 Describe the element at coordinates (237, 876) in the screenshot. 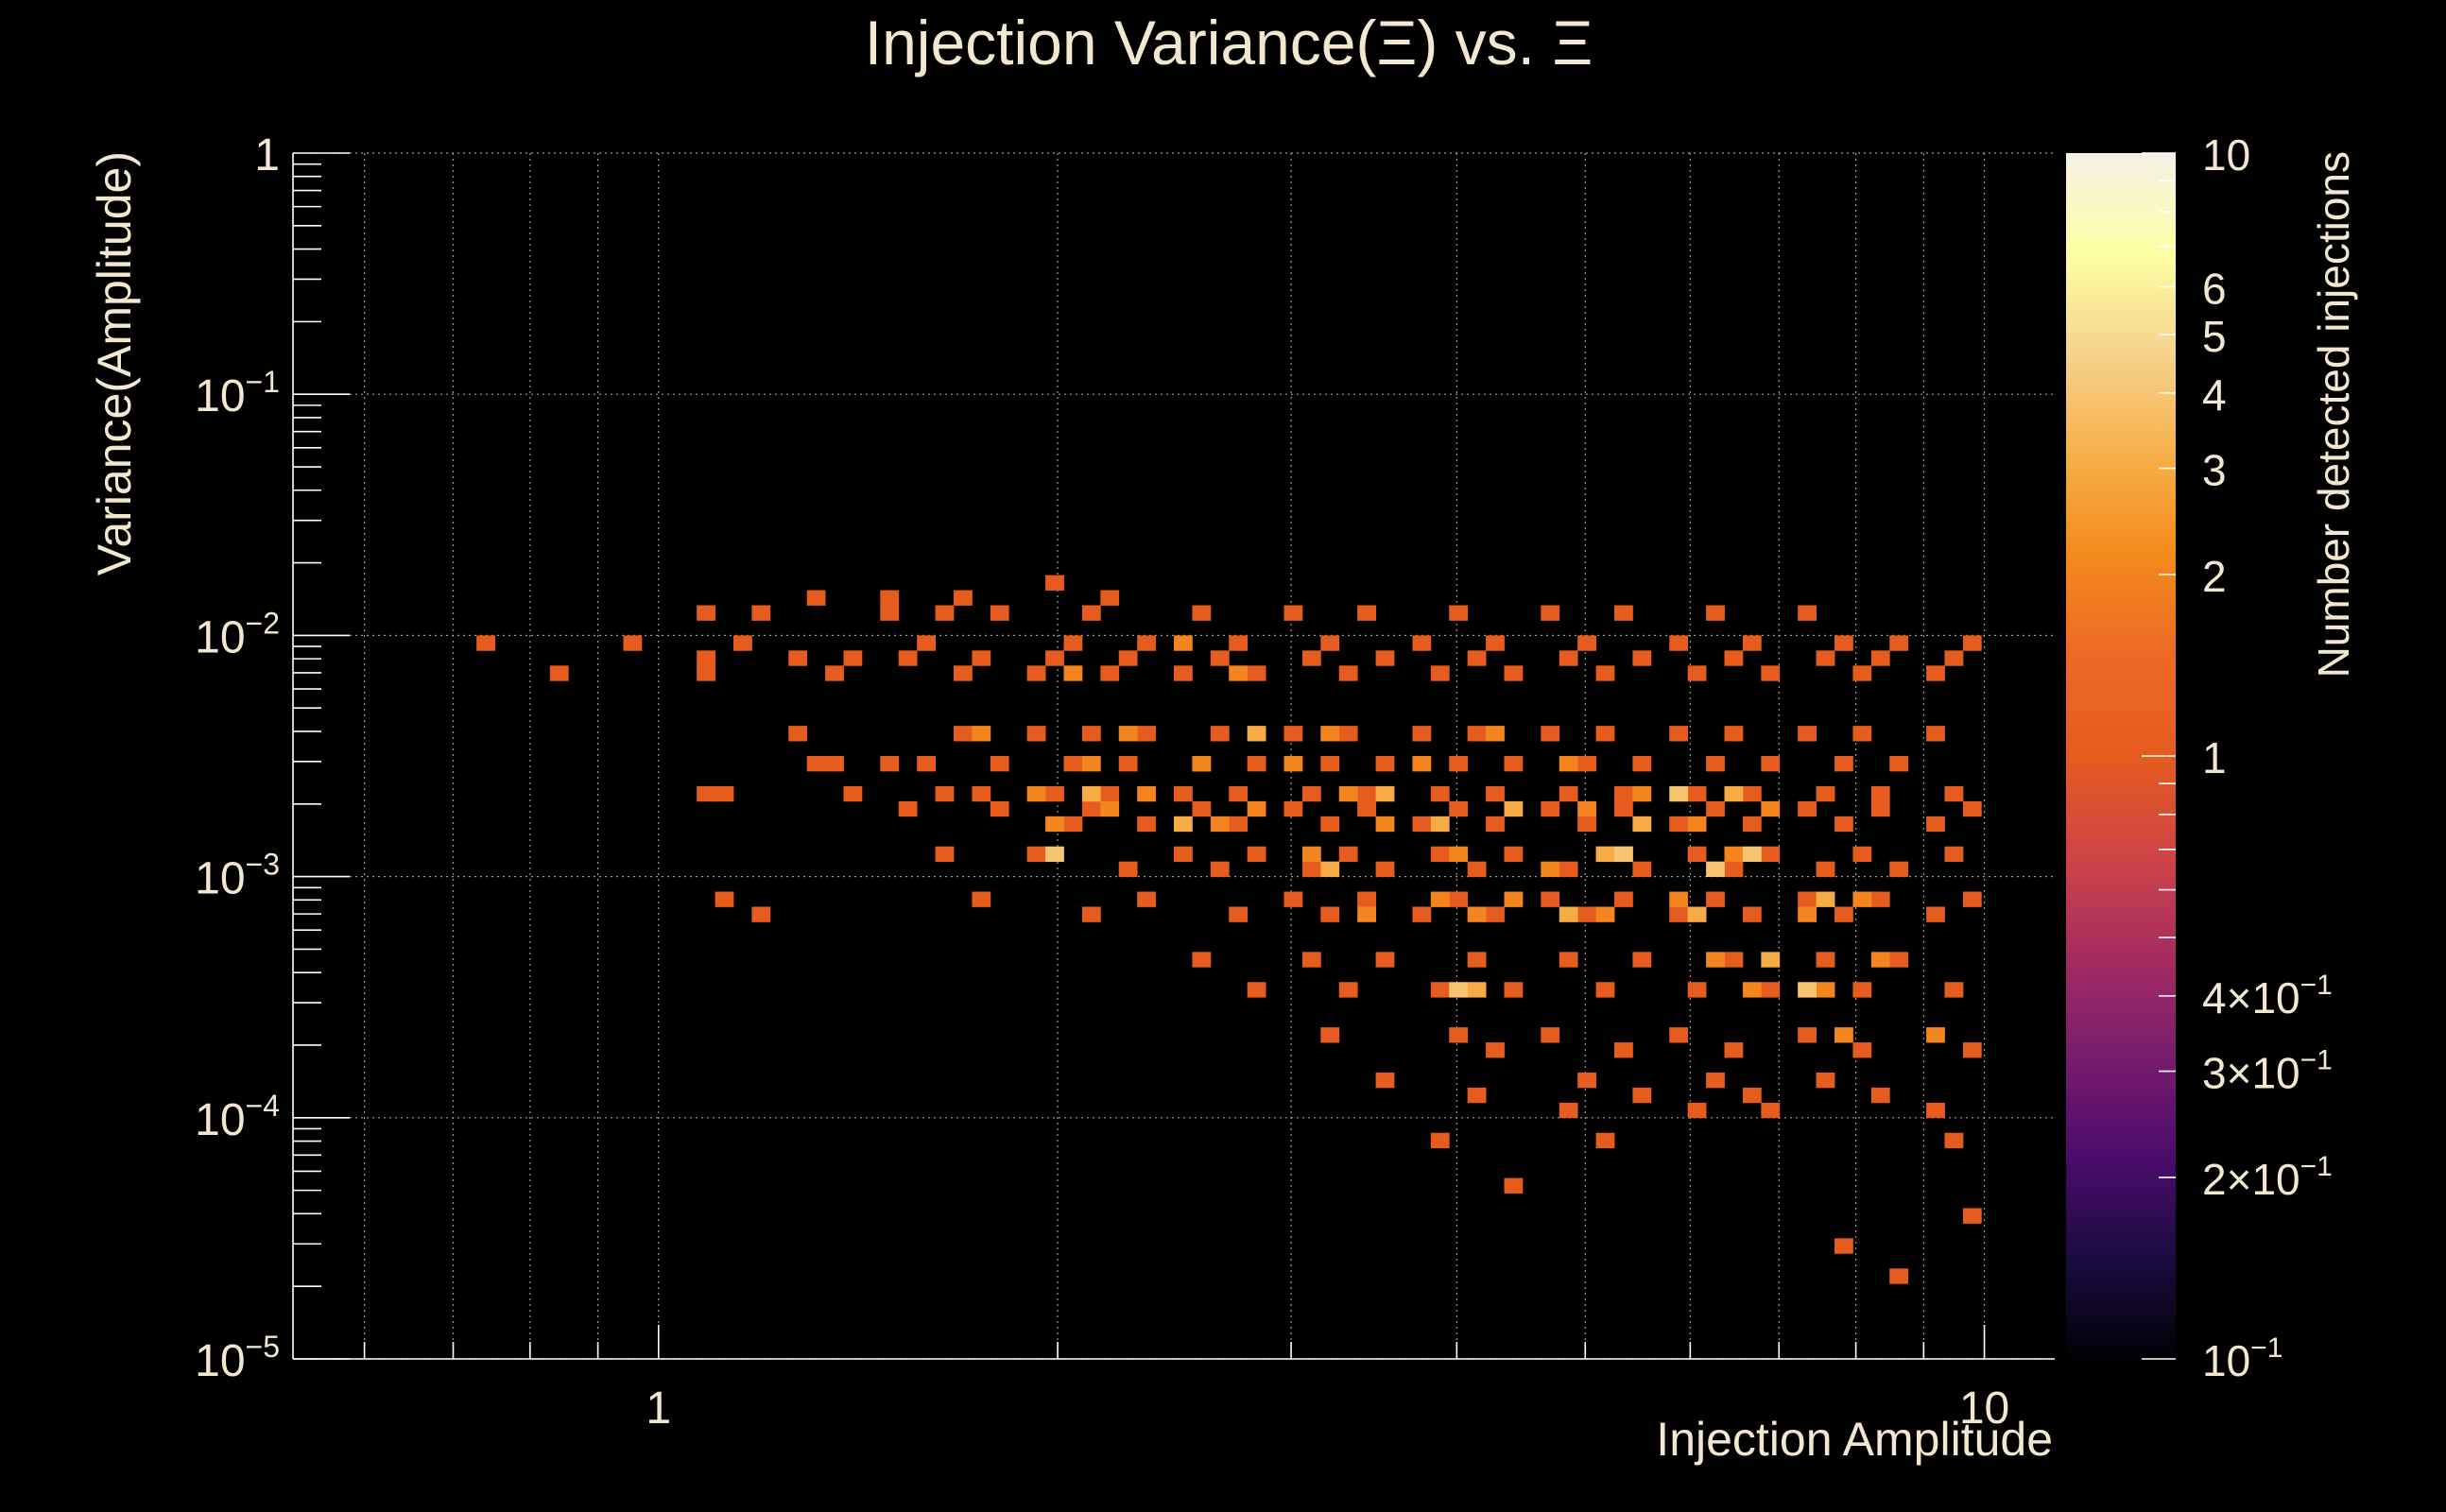

I see `y-tick-label: 10⁻³` at that location.